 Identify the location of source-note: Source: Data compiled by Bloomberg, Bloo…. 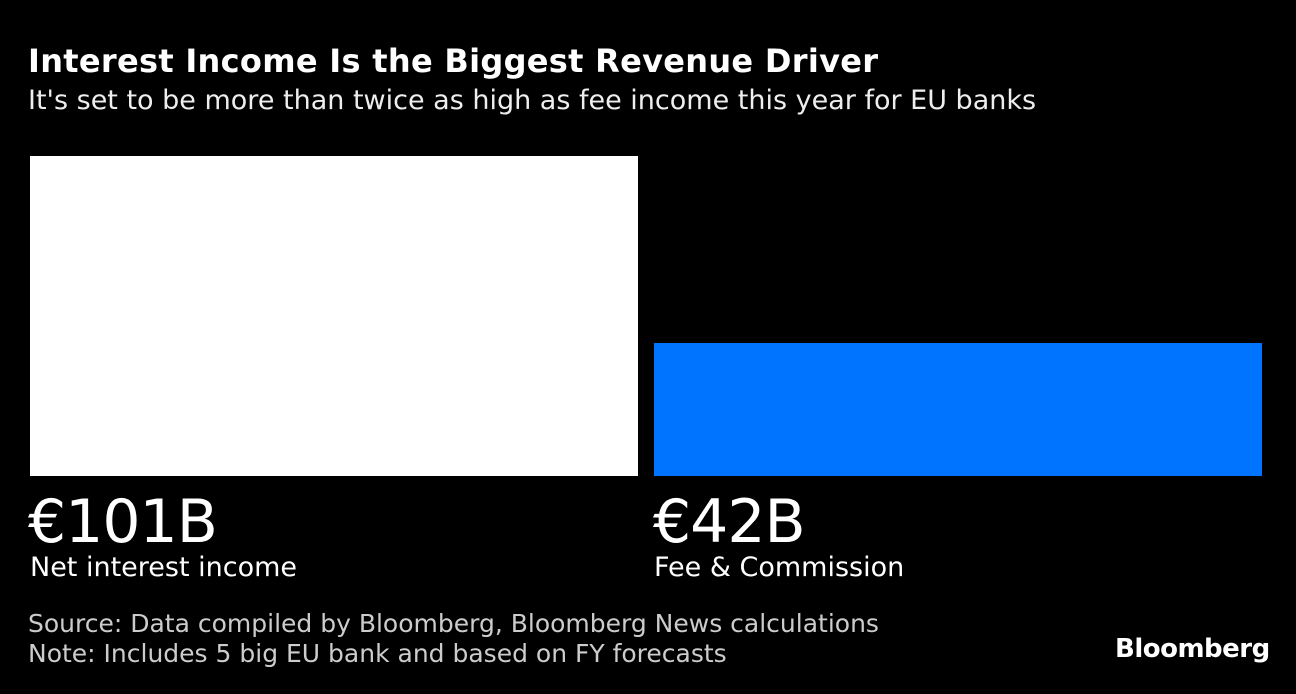
(453, 623).